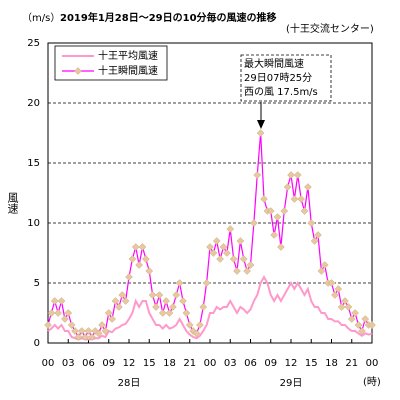 The height and width of the screenshot is (400, 400). I want to click on legend-box, so click(111, 63).